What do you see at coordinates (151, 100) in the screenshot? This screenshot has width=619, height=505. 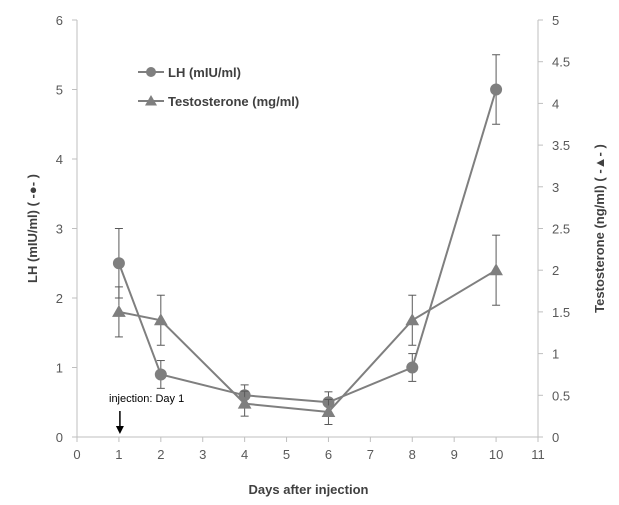 I see `legend-marker-triangle` at bounding box center [151, 100].